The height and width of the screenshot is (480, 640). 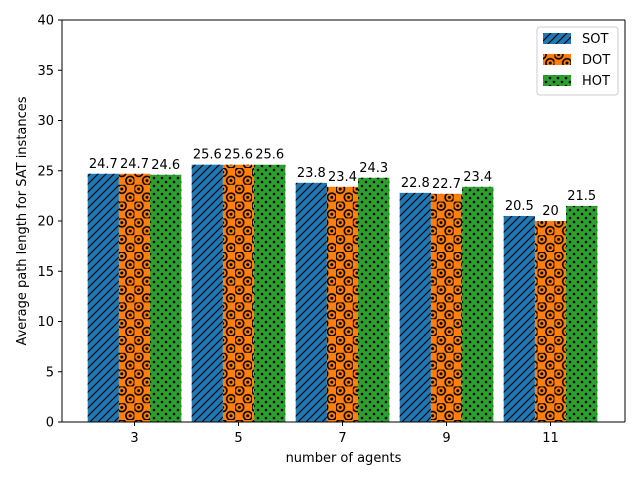 What do you see at coordinates (596, 81) in the screenshot?
I see `legend-label: HOT` at bounding box center [596, 81].